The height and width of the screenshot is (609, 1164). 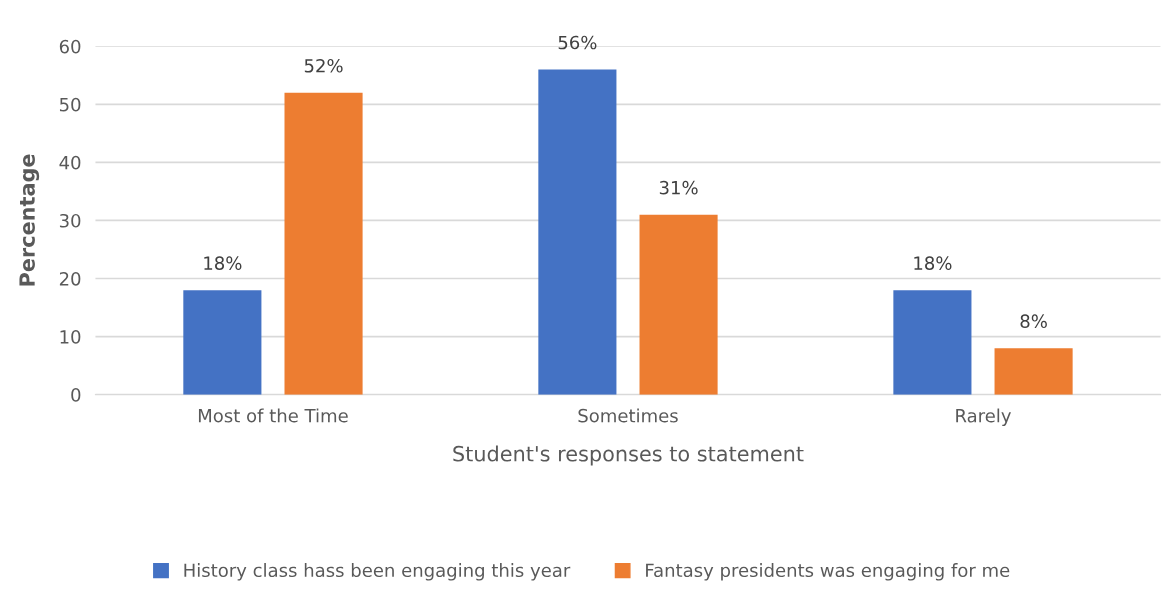 I want to click on data-label: 56%, so click(x=577, y=42).